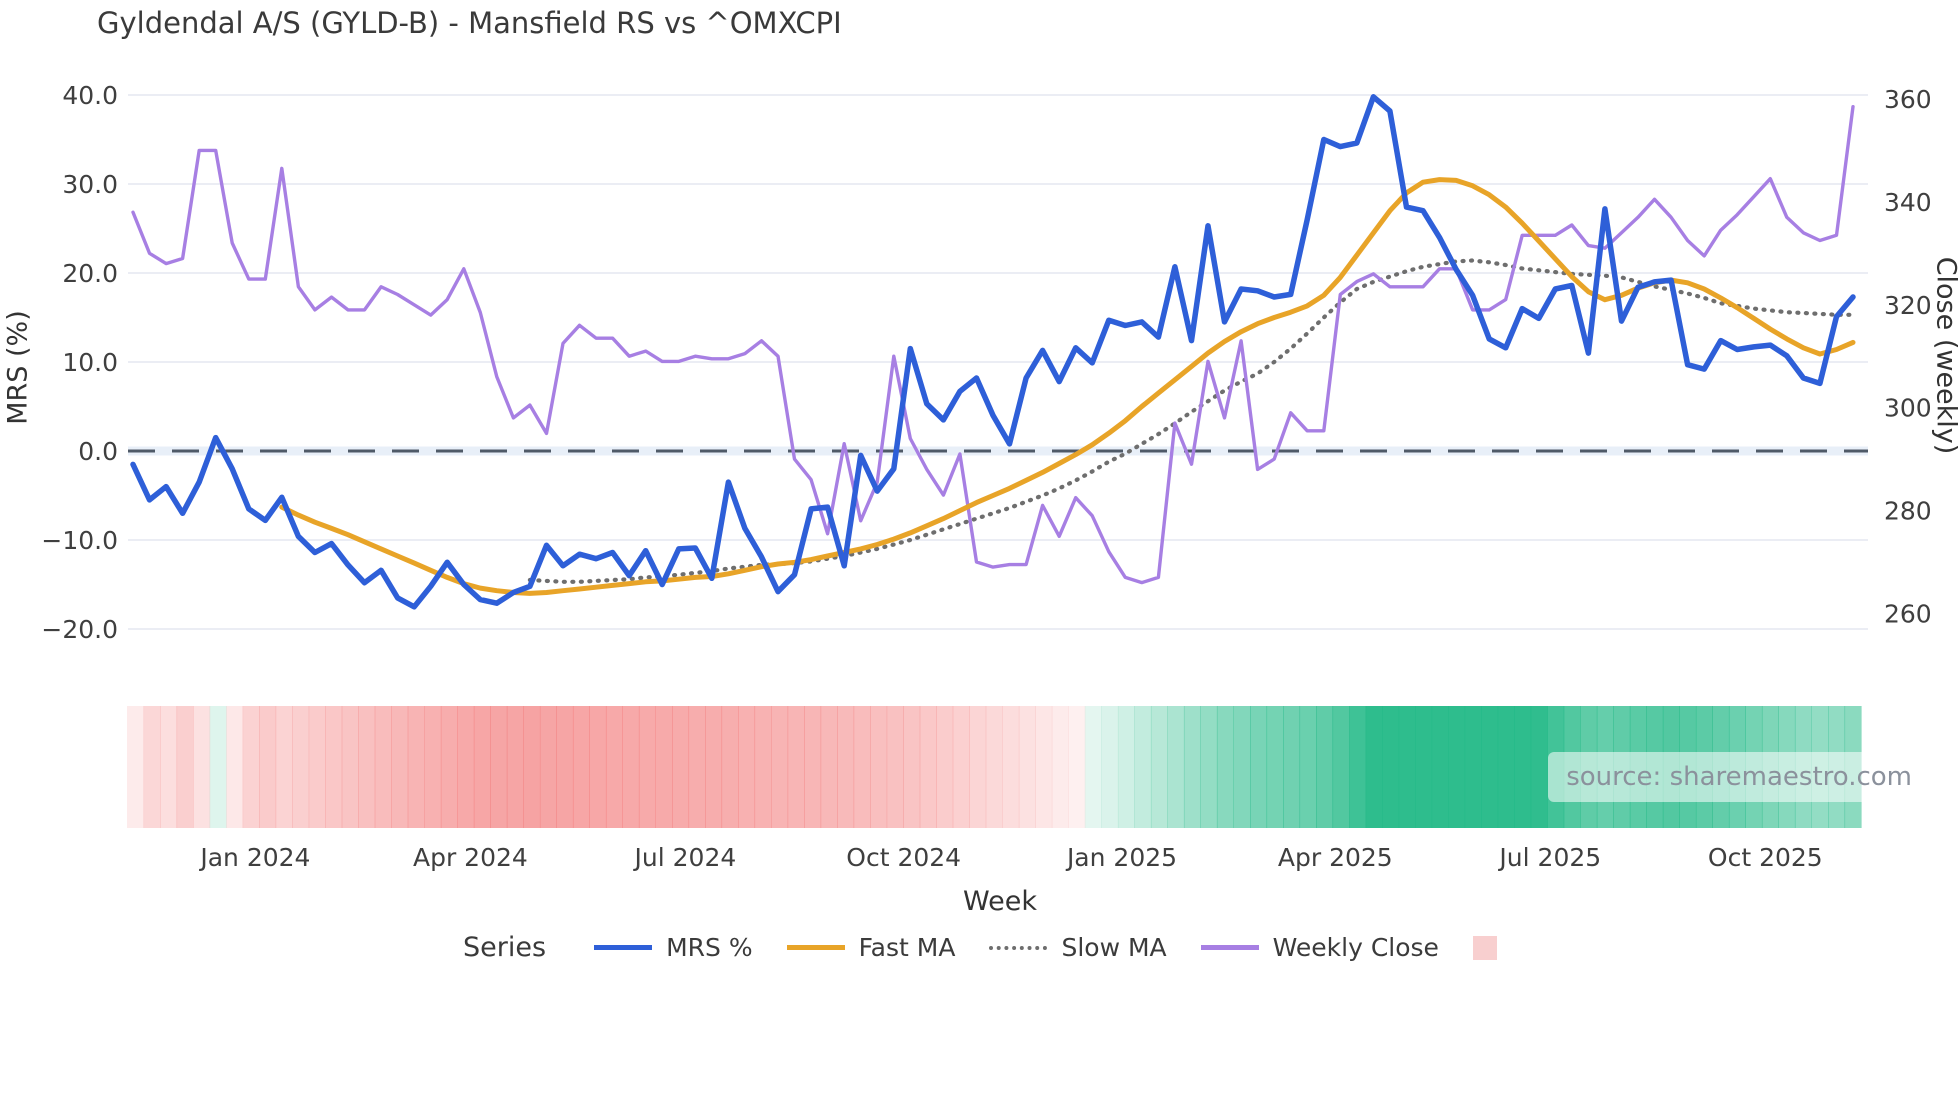 The image size is (1960, 1102). What do you see at coordinates (980, 947) in the screenshot?
I see `legend: Series MRS % Fast MA Slow MA Weekly Close` at bounding box center [980, 947].